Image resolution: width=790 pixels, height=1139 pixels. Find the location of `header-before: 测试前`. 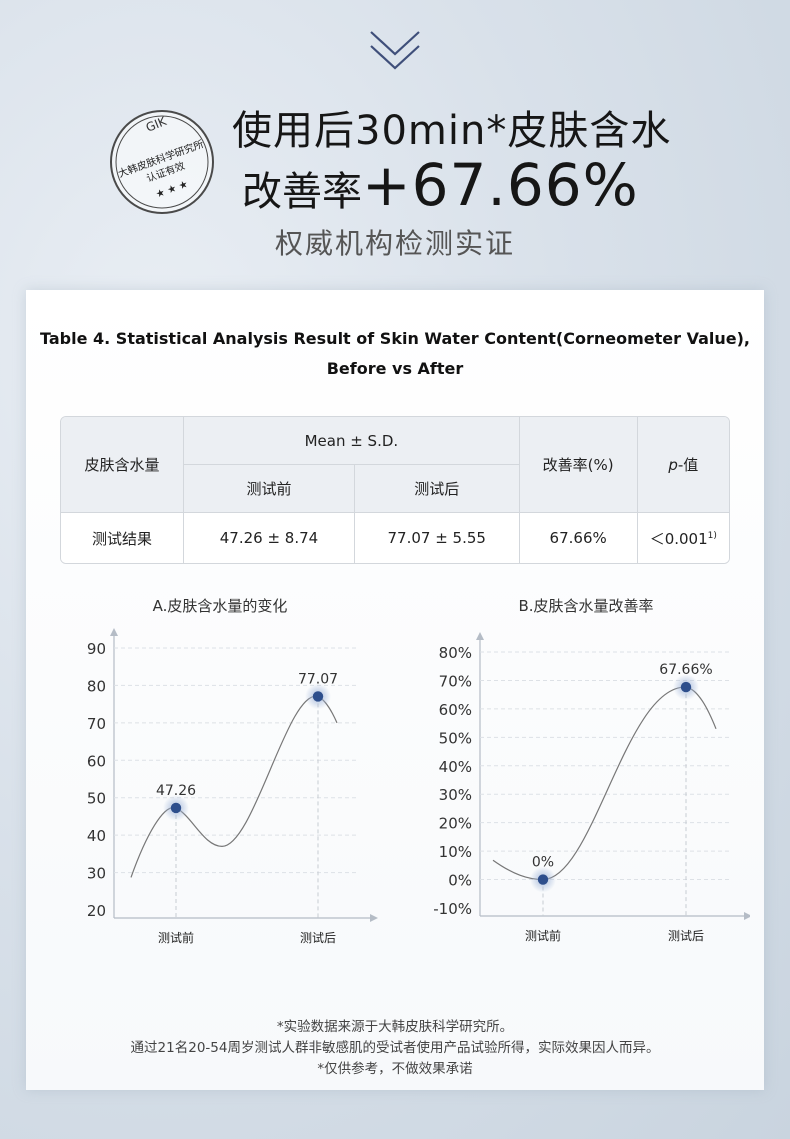

header-before: 测试前 is located at coordinates (269, 489).